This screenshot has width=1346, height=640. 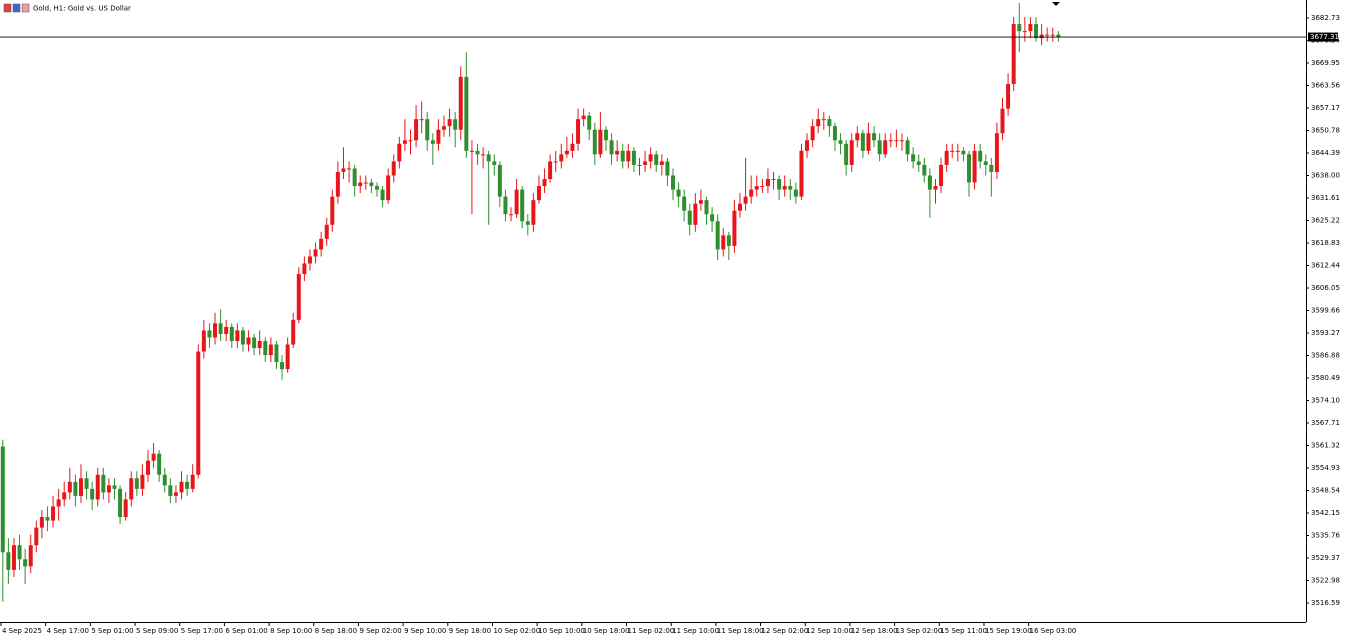 I want to click on x-tick-label: 12 Sep 18:00, so click(x=874, y=631).